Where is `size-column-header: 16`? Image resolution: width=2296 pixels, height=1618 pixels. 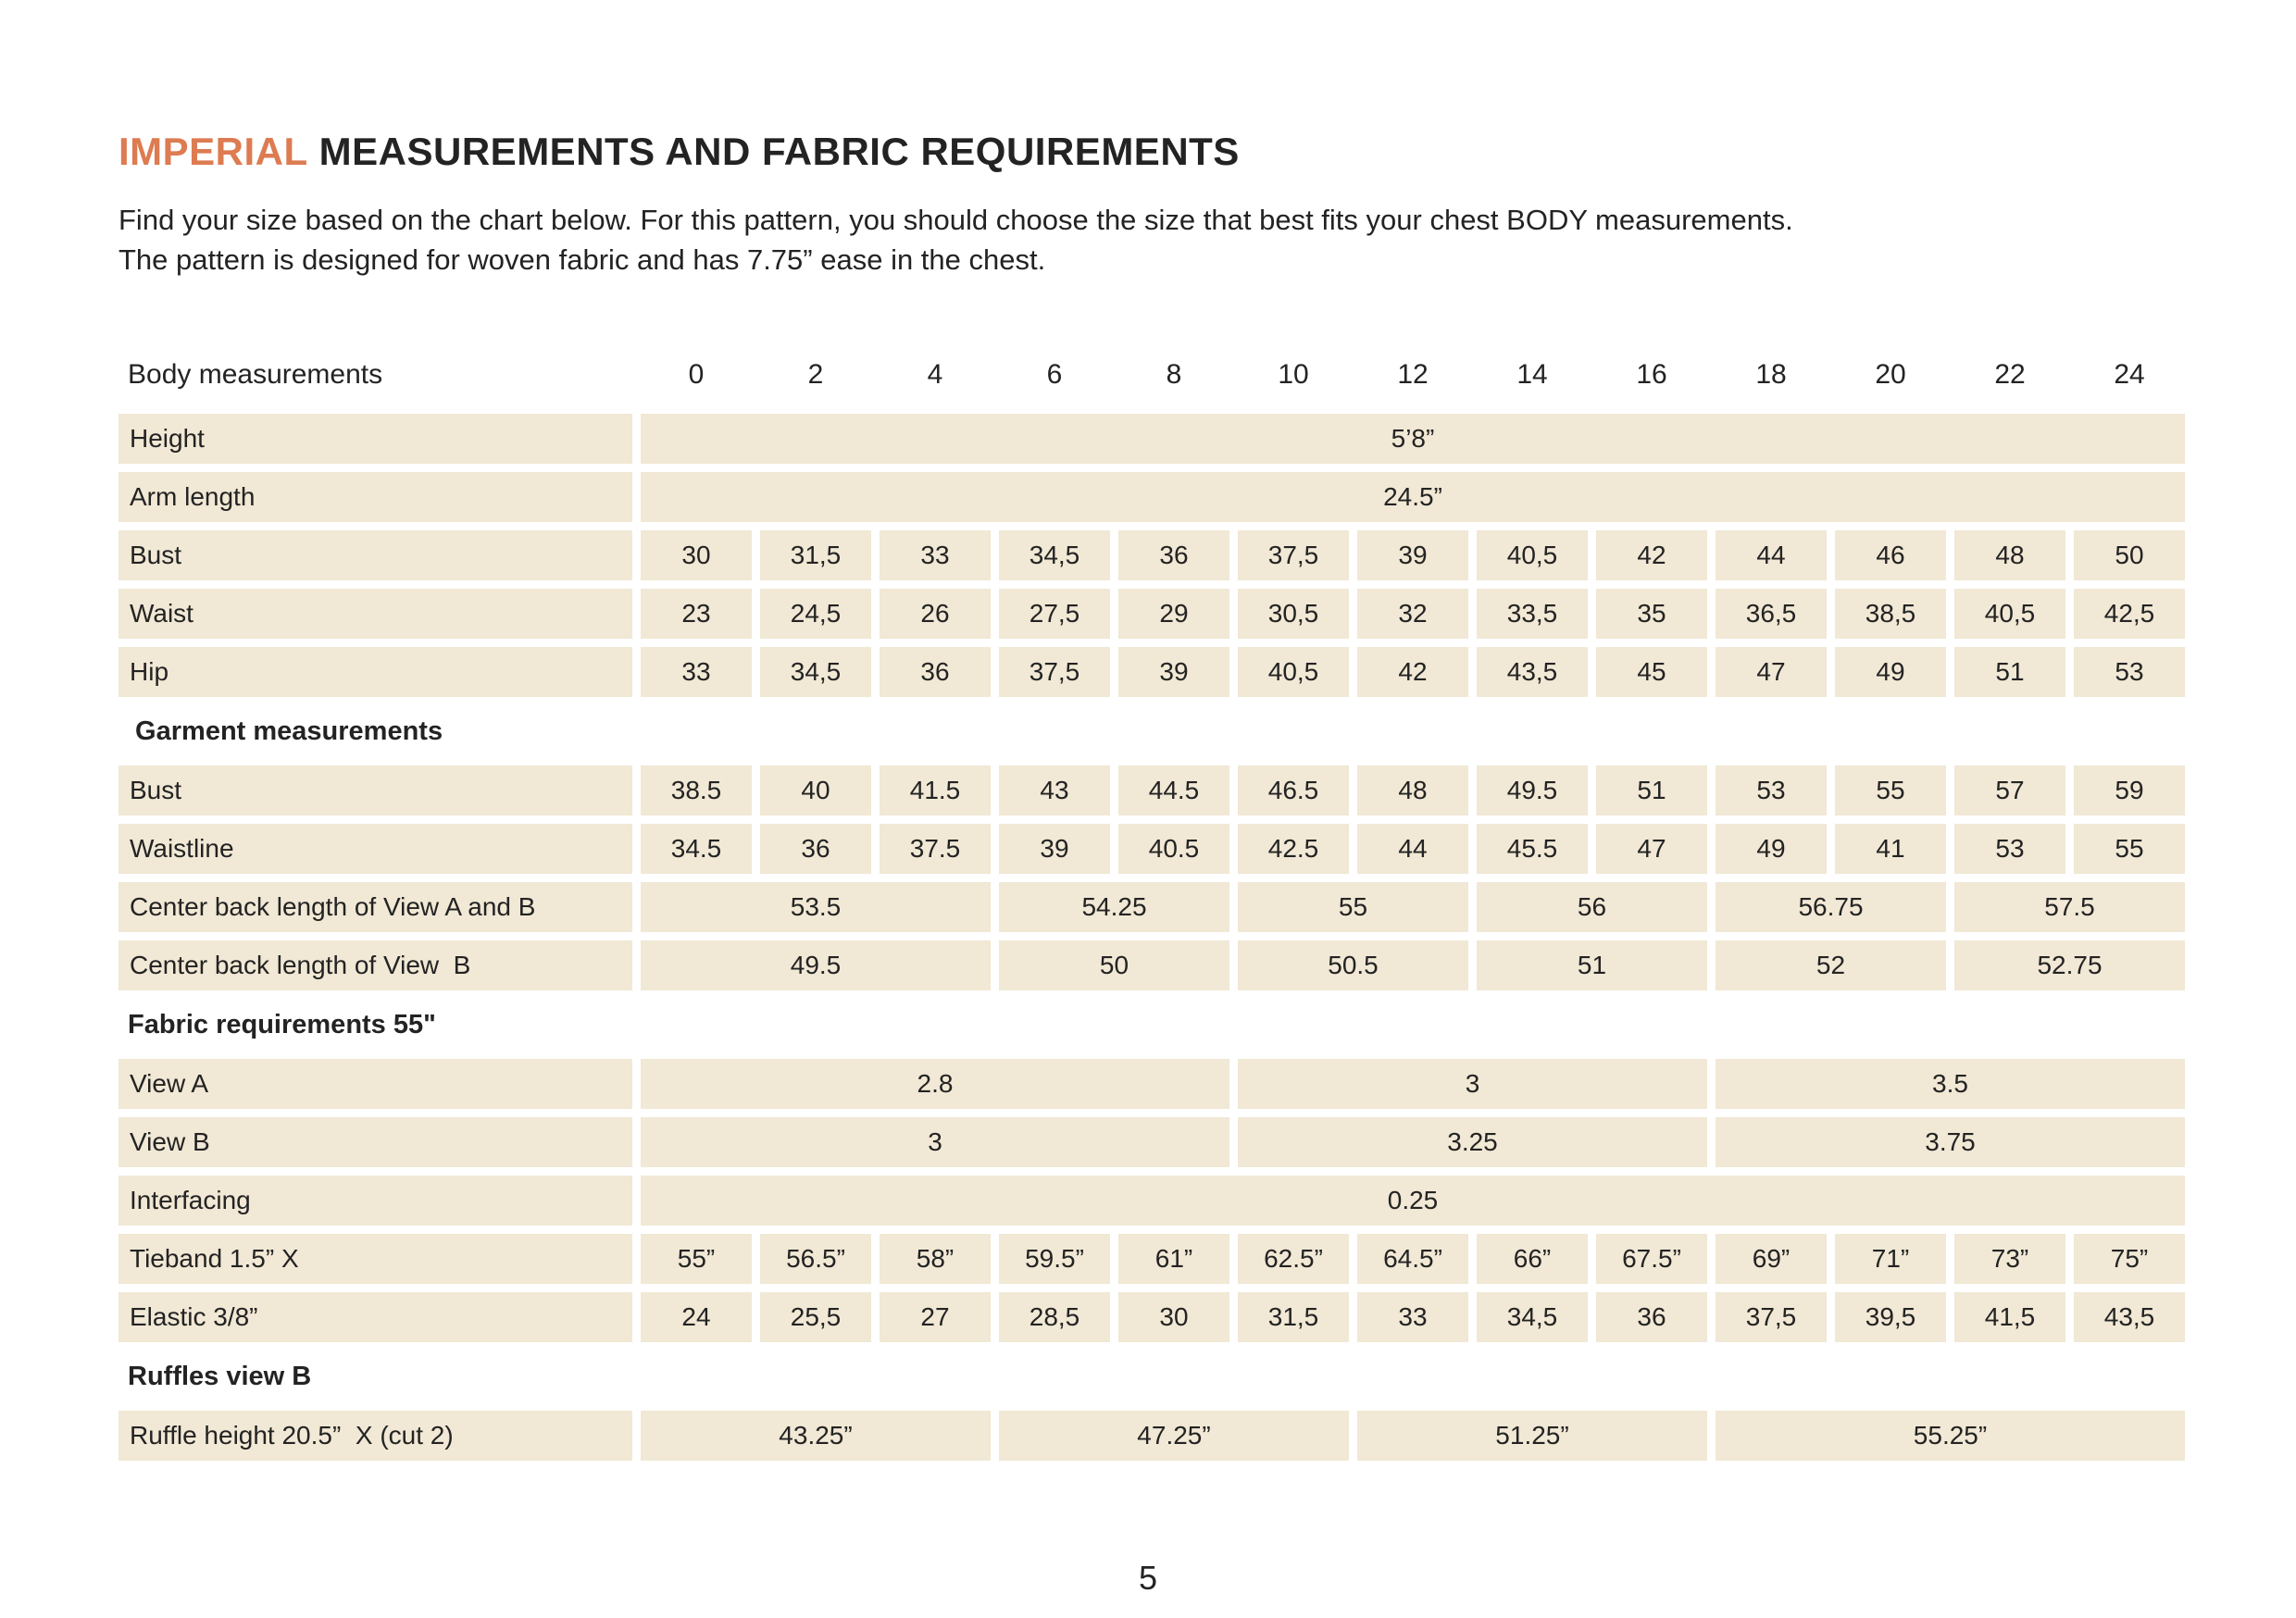
size-column-header: 16 is located at coordinates (1651, 375).